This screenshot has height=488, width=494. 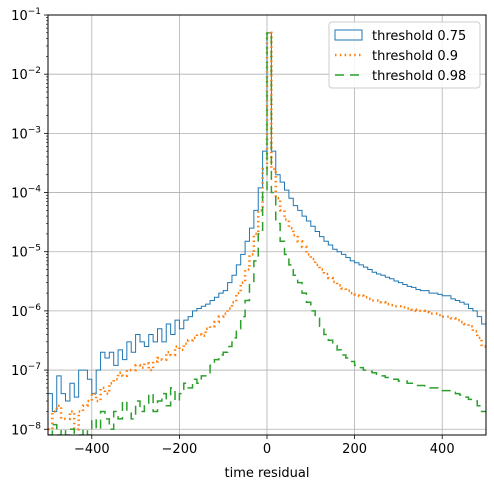 What do you see at coordinates (419, 76) in the screenshot?
I see `legend-label: threshold 0.98` at bounding box center [419, 76].